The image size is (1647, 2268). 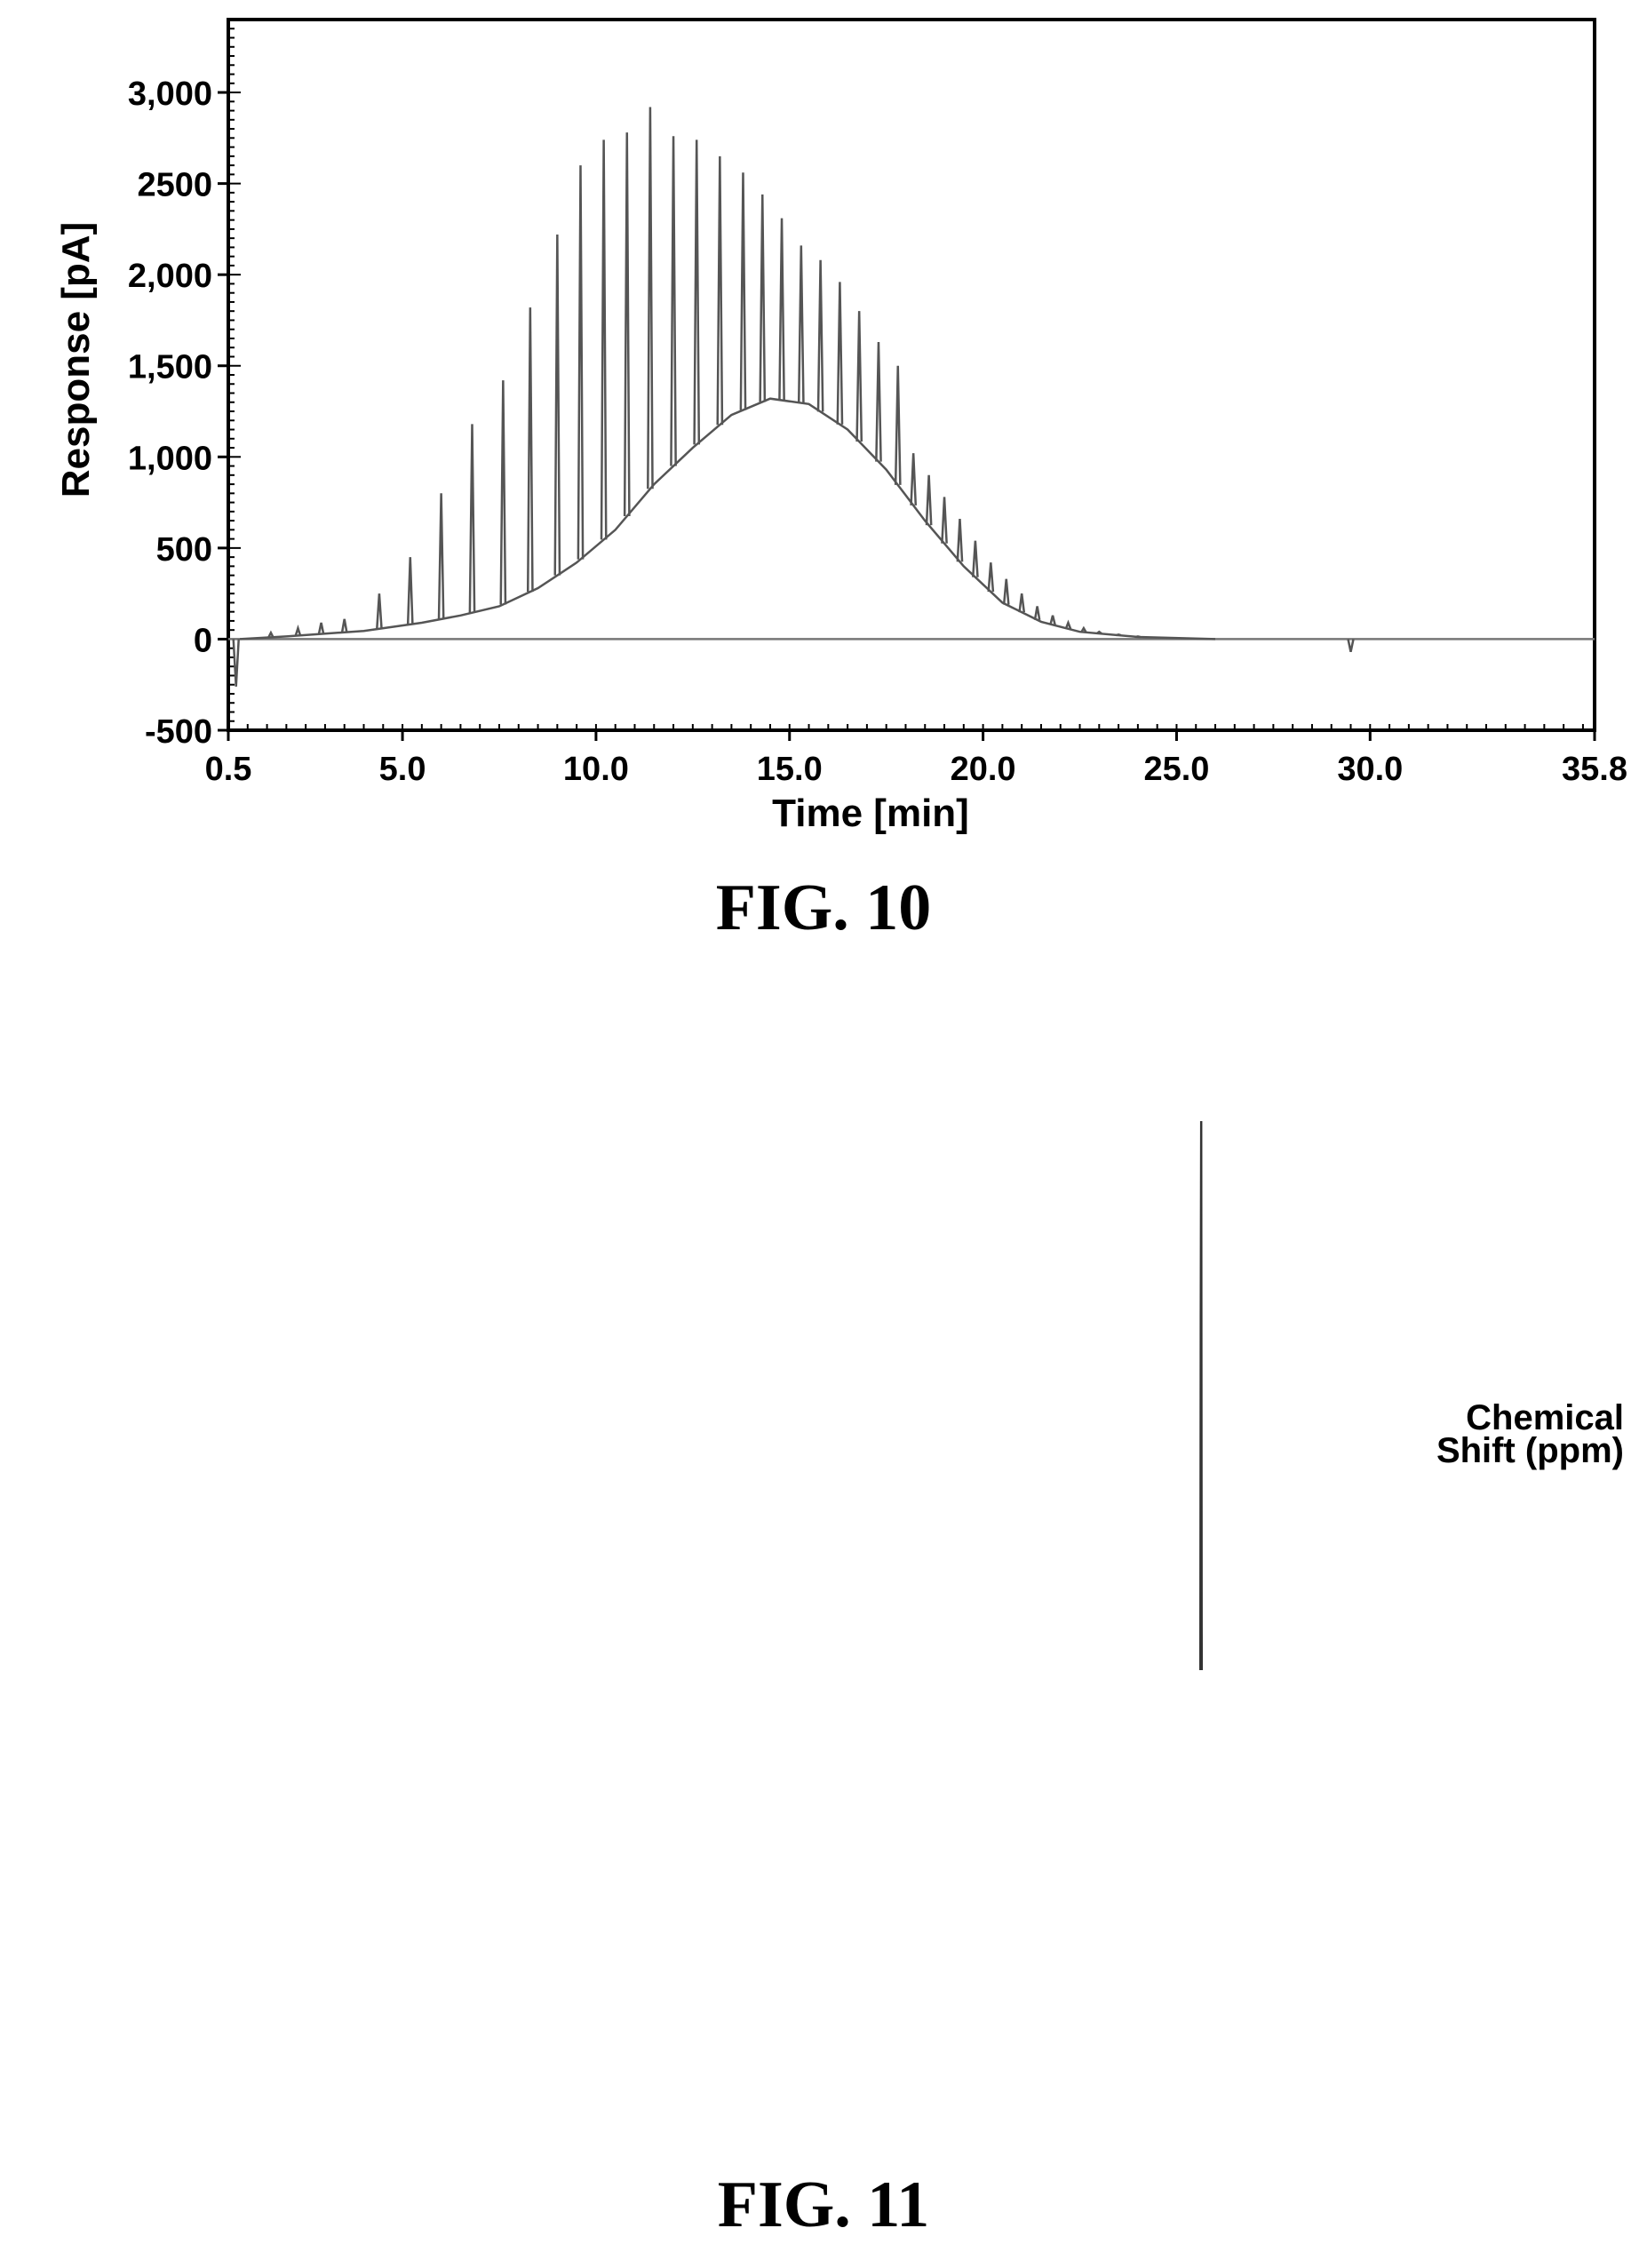 What do you see at coordinates (1594, 769) in the screenshot?
I see `x-tick-label: 35.8` at bounding box center [1594, 769].